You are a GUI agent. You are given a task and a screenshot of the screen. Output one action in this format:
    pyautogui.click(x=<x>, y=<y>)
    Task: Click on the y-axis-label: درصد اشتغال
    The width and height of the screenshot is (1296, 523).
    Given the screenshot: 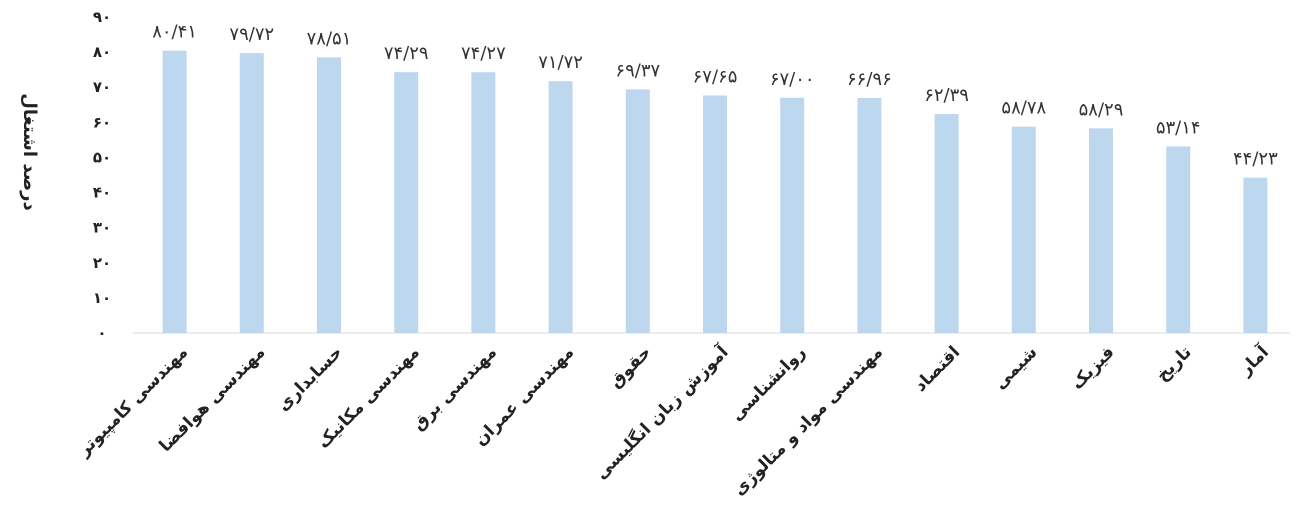 What is the action you would take?
    pyautogui.click(x=29, y=151)
    